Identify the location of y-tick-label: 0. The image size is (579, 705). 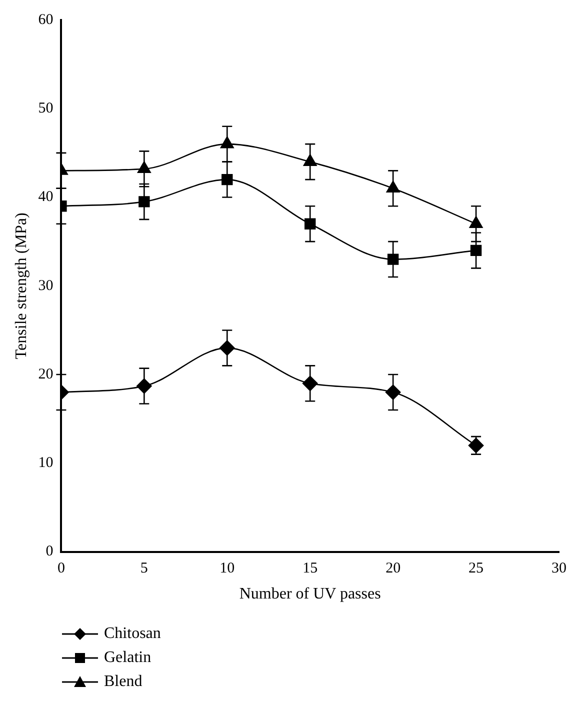
(50, 552).